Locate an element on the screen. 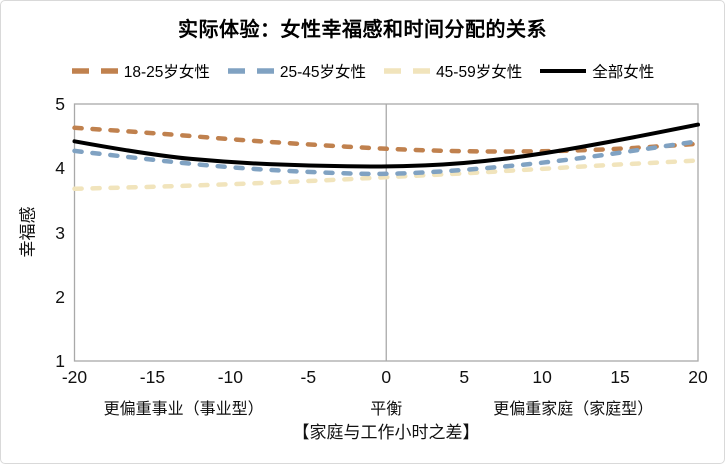  legend-item-age-25-45: 25-45岁女性 is located at coordinates (296, 71).